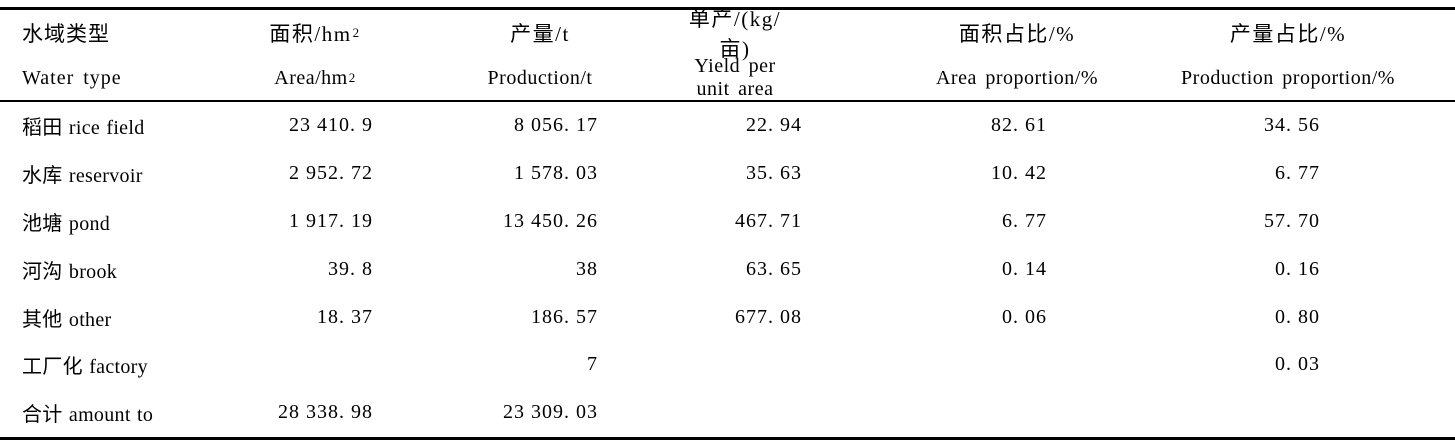  Describe the element at coordinates (315, 365) in the screenshot. I see `cell-area` at that location.